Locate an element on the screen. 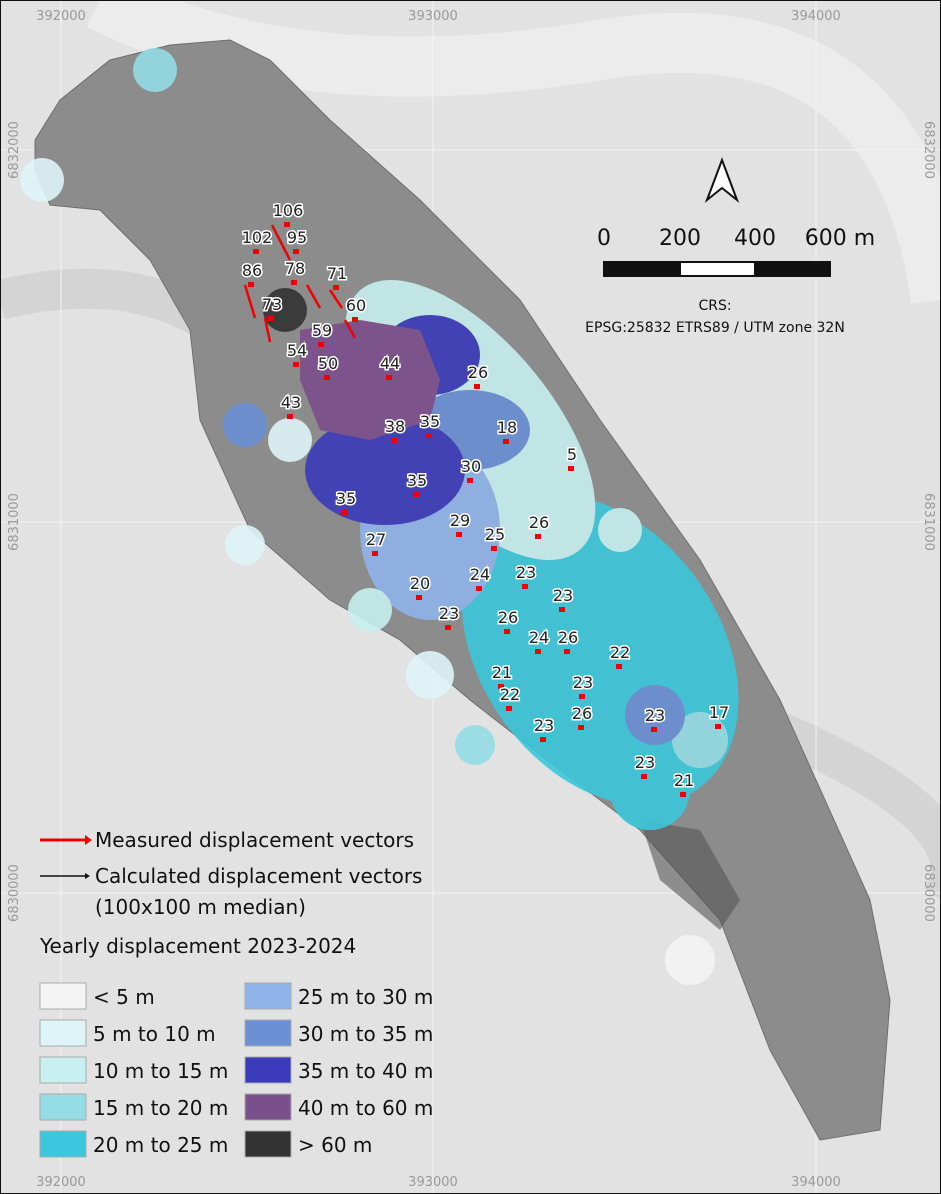 The image size is (941, 1194). measured-label: 17 is located at coordinates (719, 712).